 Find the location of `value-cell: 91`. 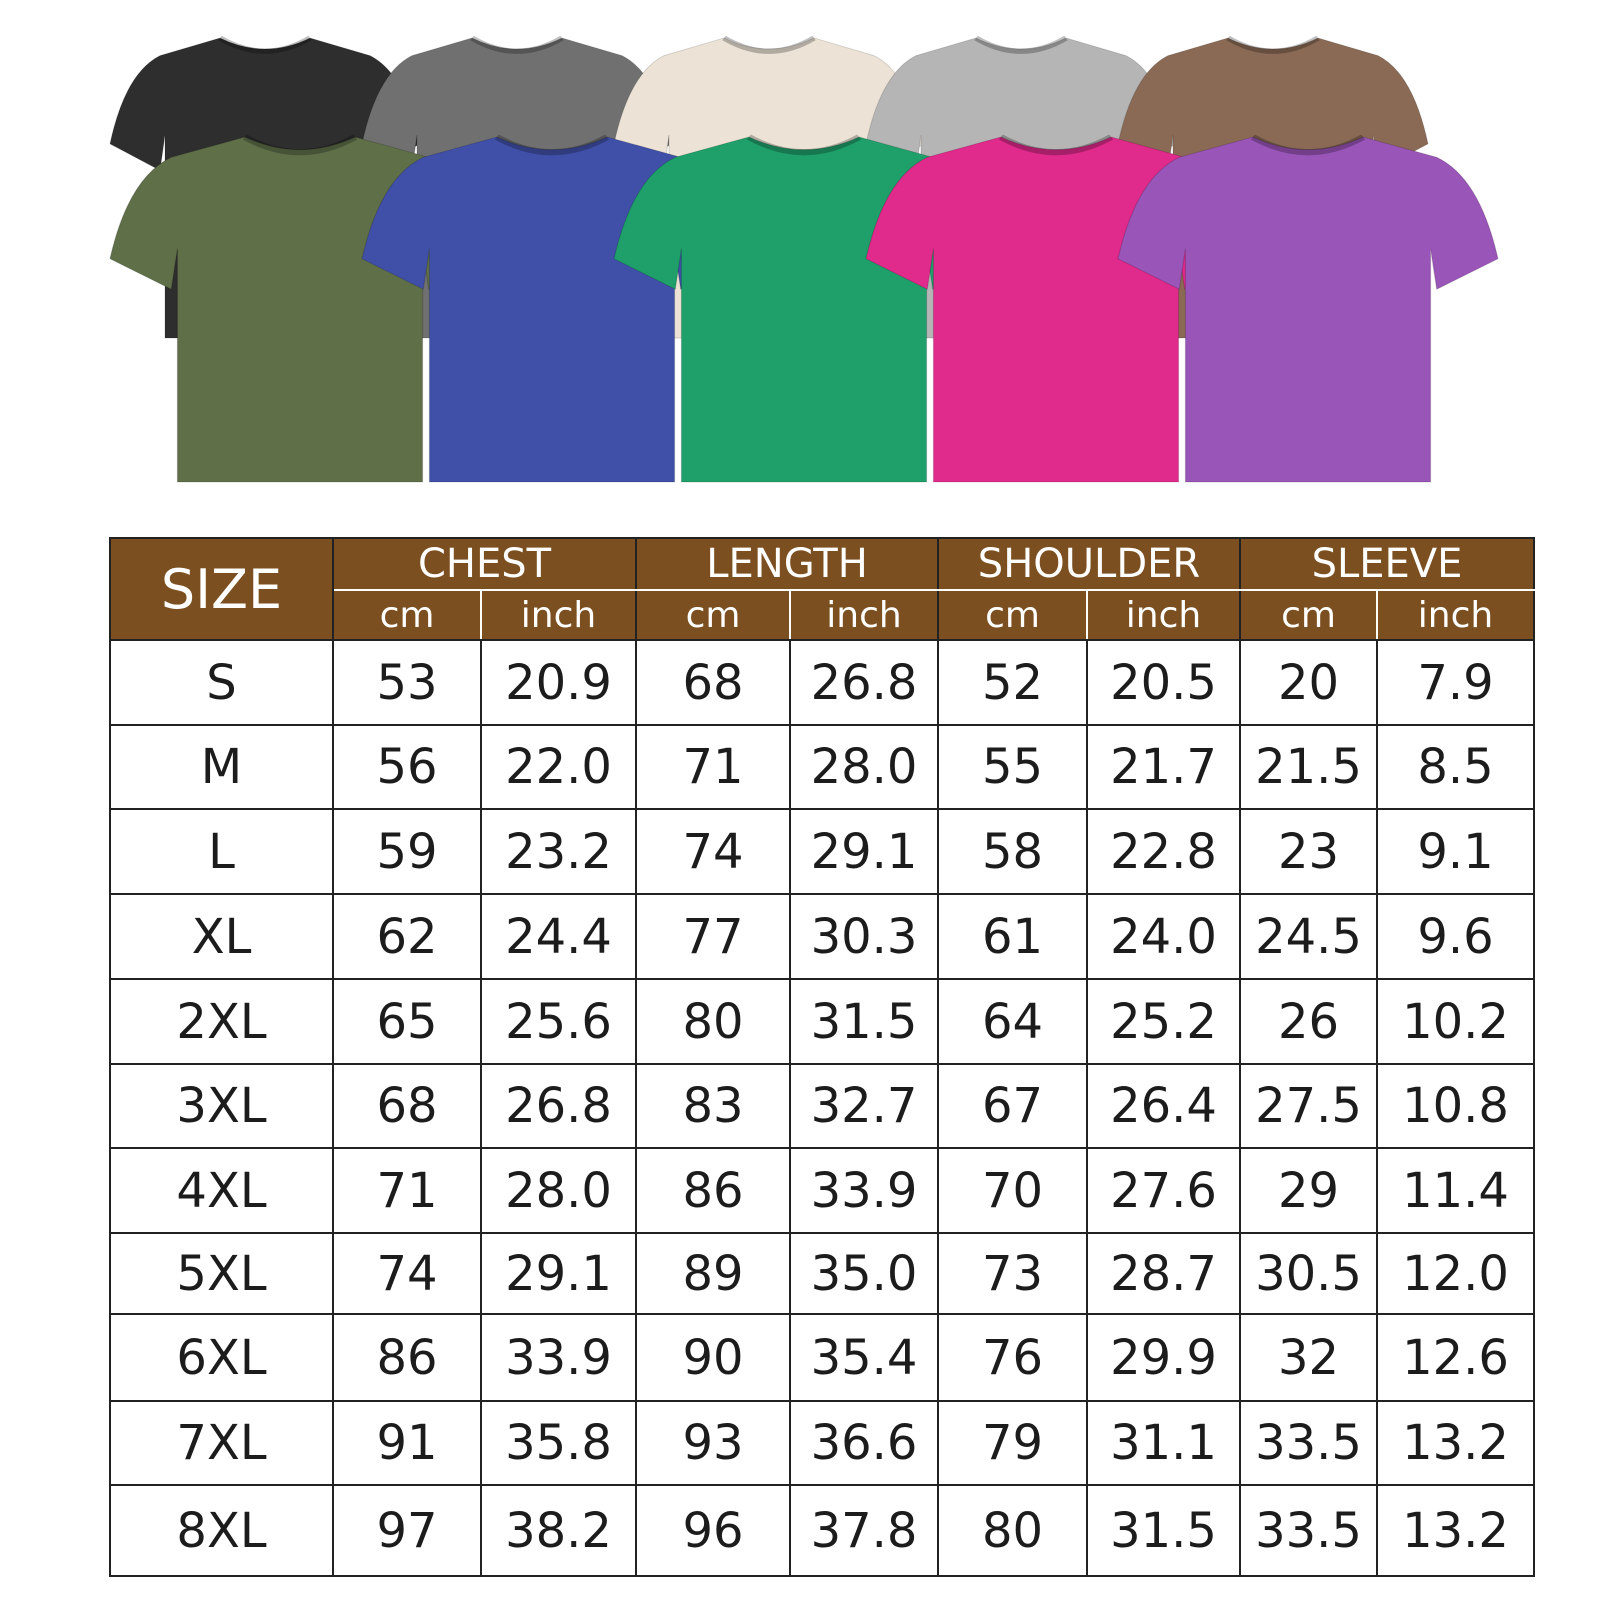

value-cell: 91 is located at coordinates (407, 1443).